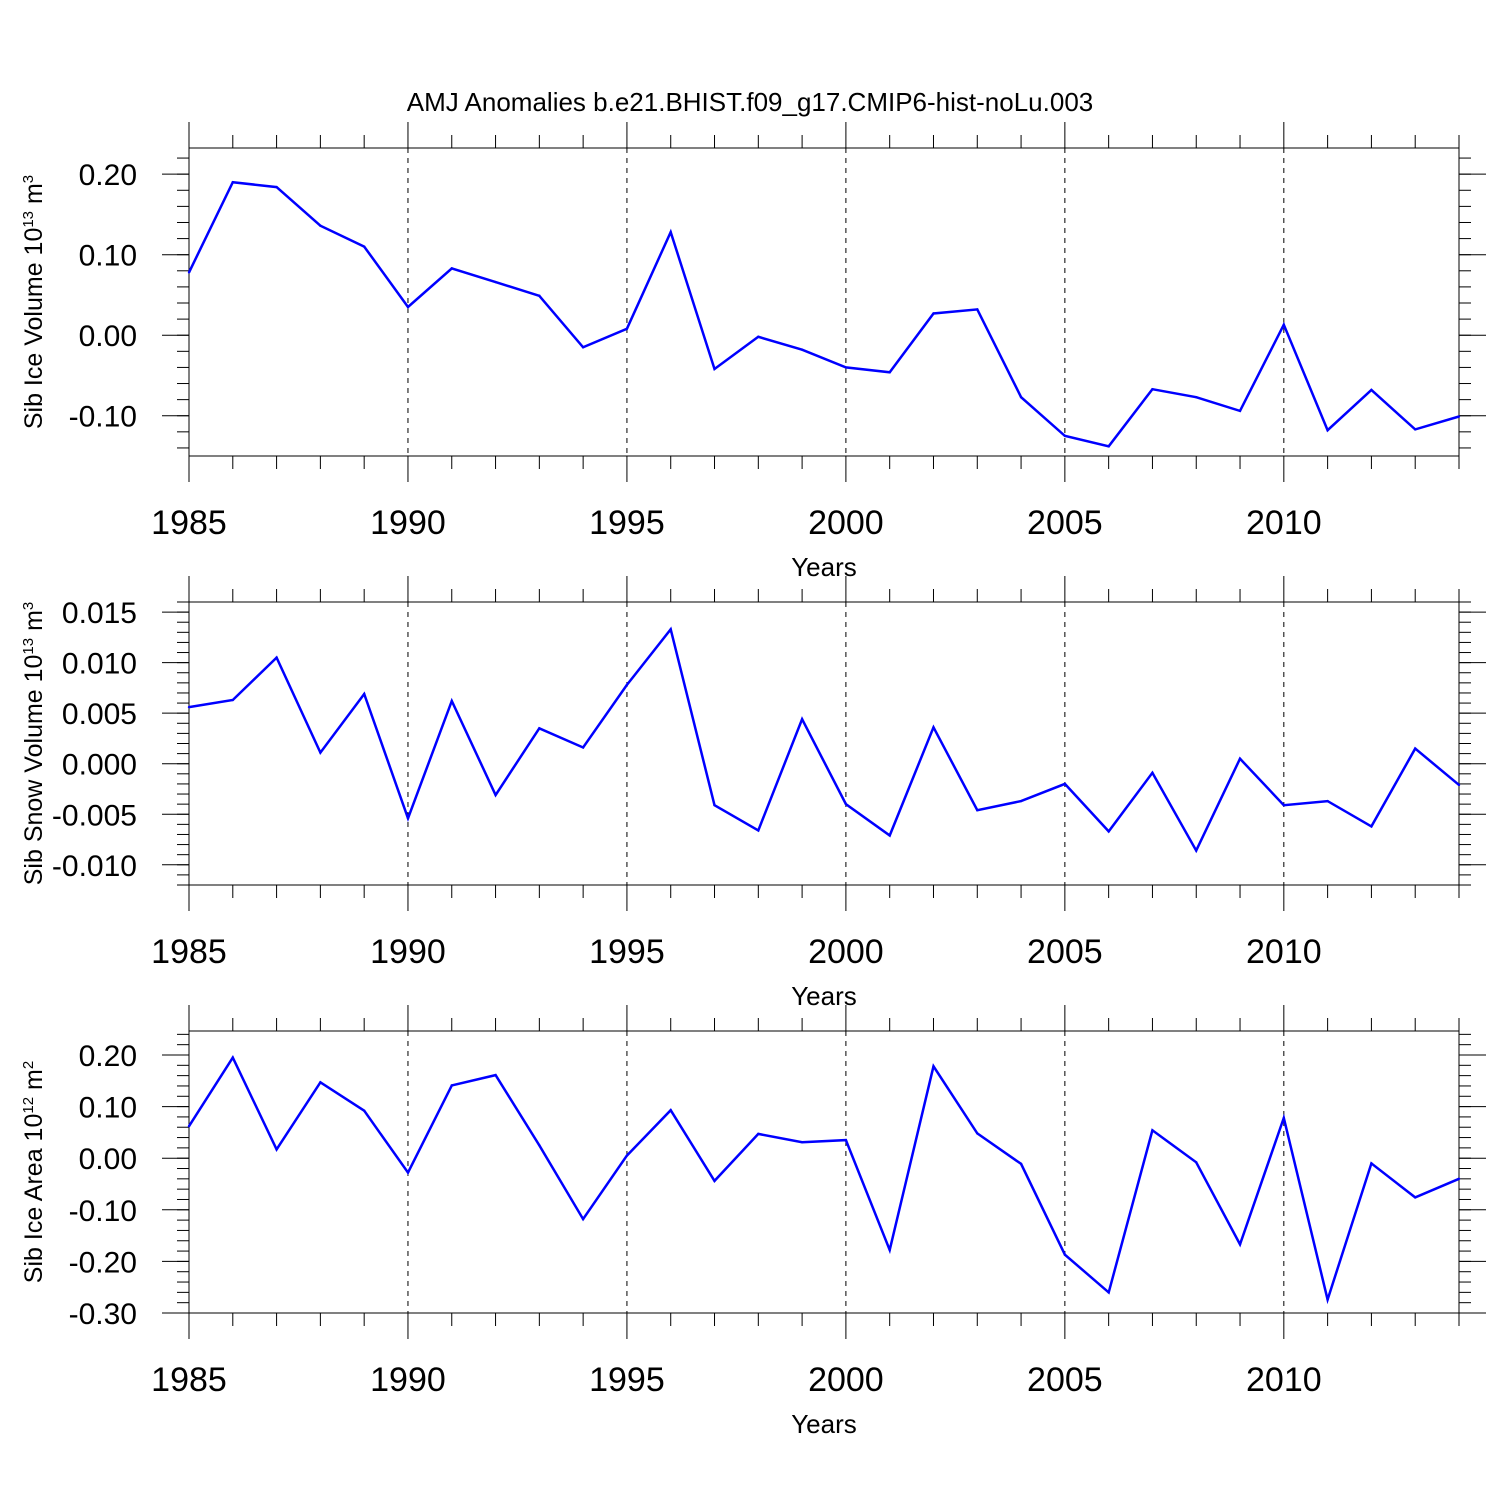 This screenshot has width=1500, height=1500. What do you see at coordinates (108, 256) in the screenshot?
I see `y-tick-label: 0.10` at bounding box center [108, 256].